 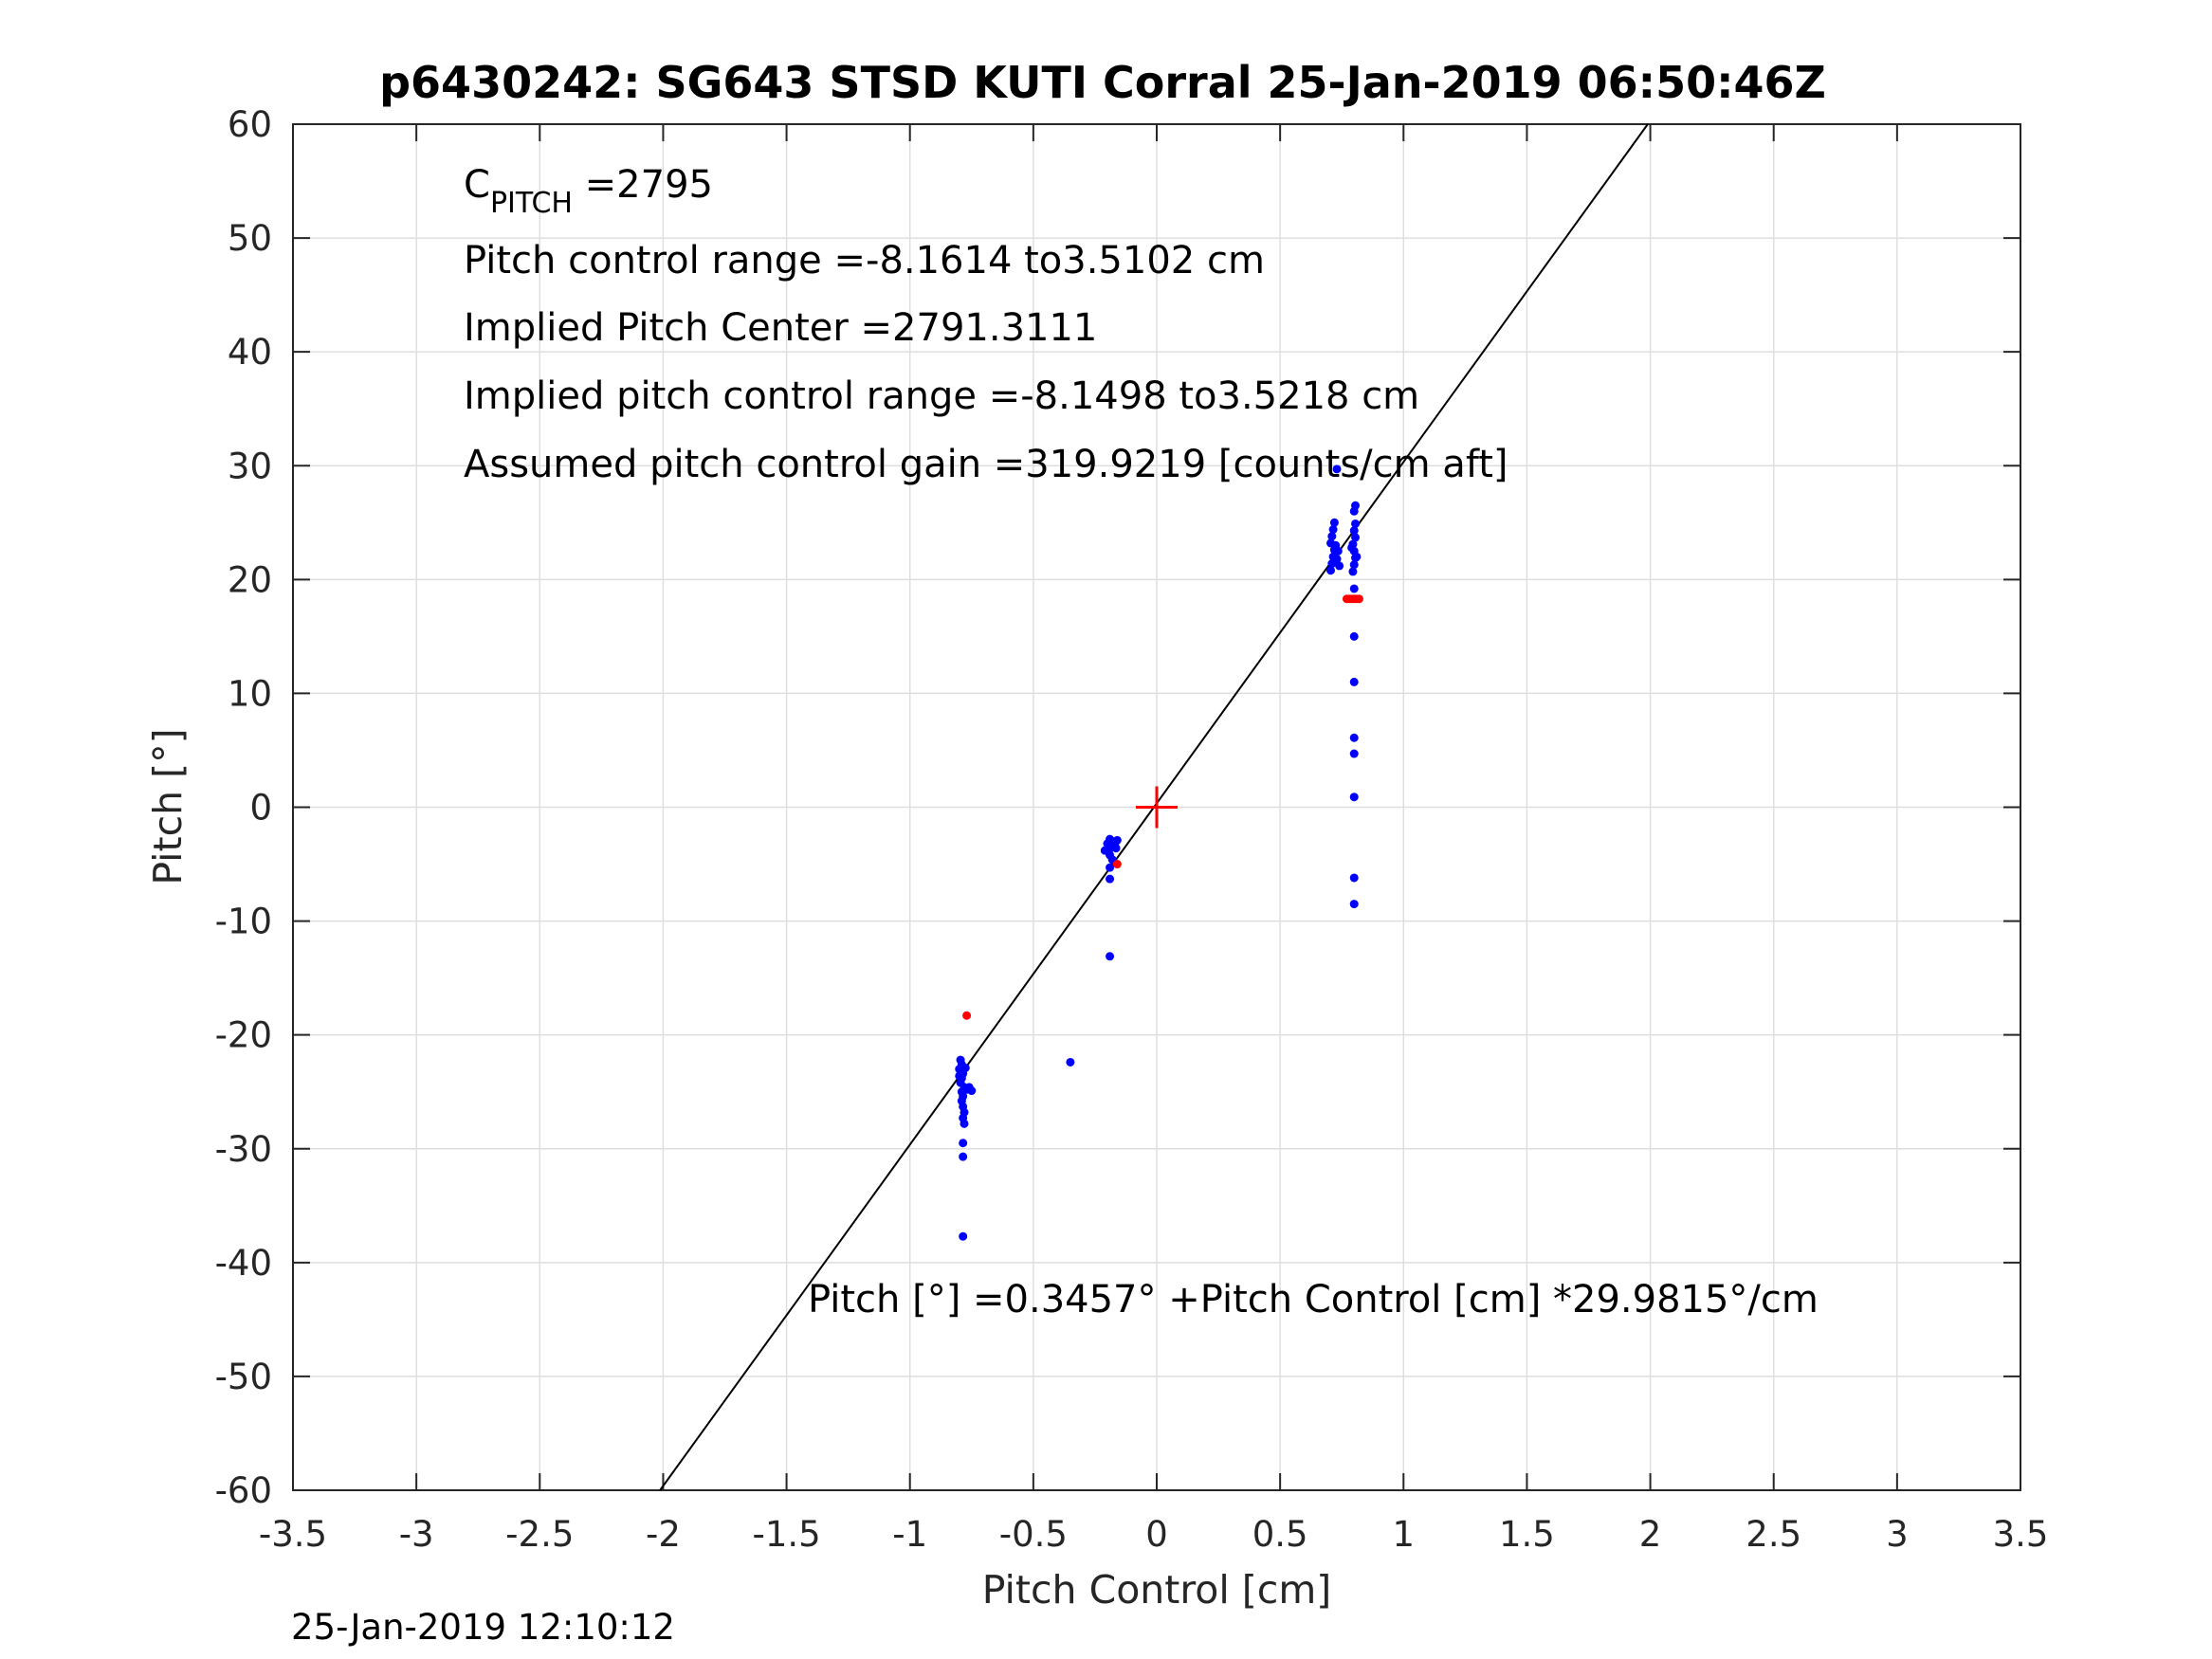 I want to click on x-tick-label: 0.5, so click(x=1280, y=1534).